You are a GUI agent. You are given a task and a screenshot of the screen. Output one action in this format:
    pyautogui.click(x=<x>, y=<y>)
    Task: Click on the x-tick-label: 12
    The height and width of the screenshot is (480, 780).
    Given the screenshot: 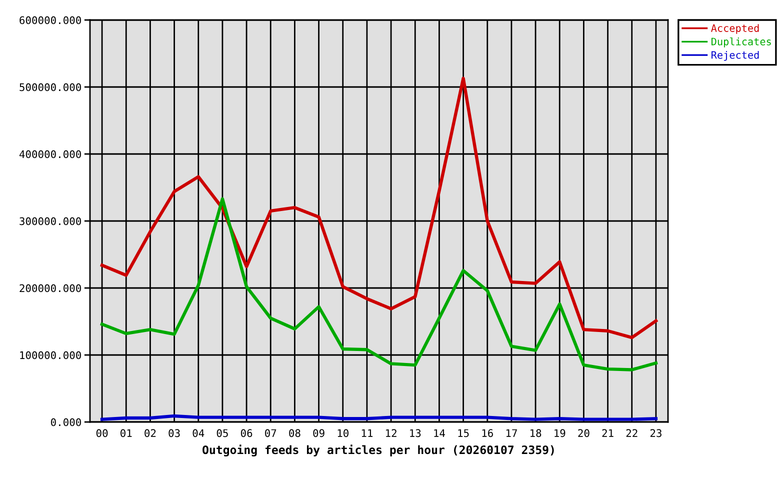 What is the action you would take?
    pyautogui.click(x=391, y=433)
    